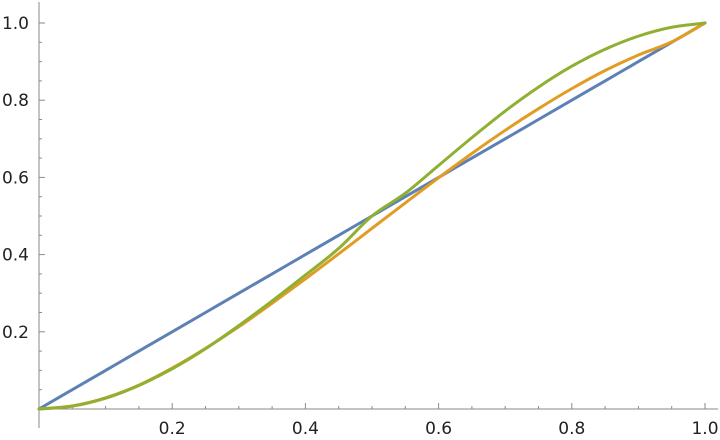  Describe the element at coordinates (571, 429) in the screenshot. I see `x-tick-label: 0.8` at that location.